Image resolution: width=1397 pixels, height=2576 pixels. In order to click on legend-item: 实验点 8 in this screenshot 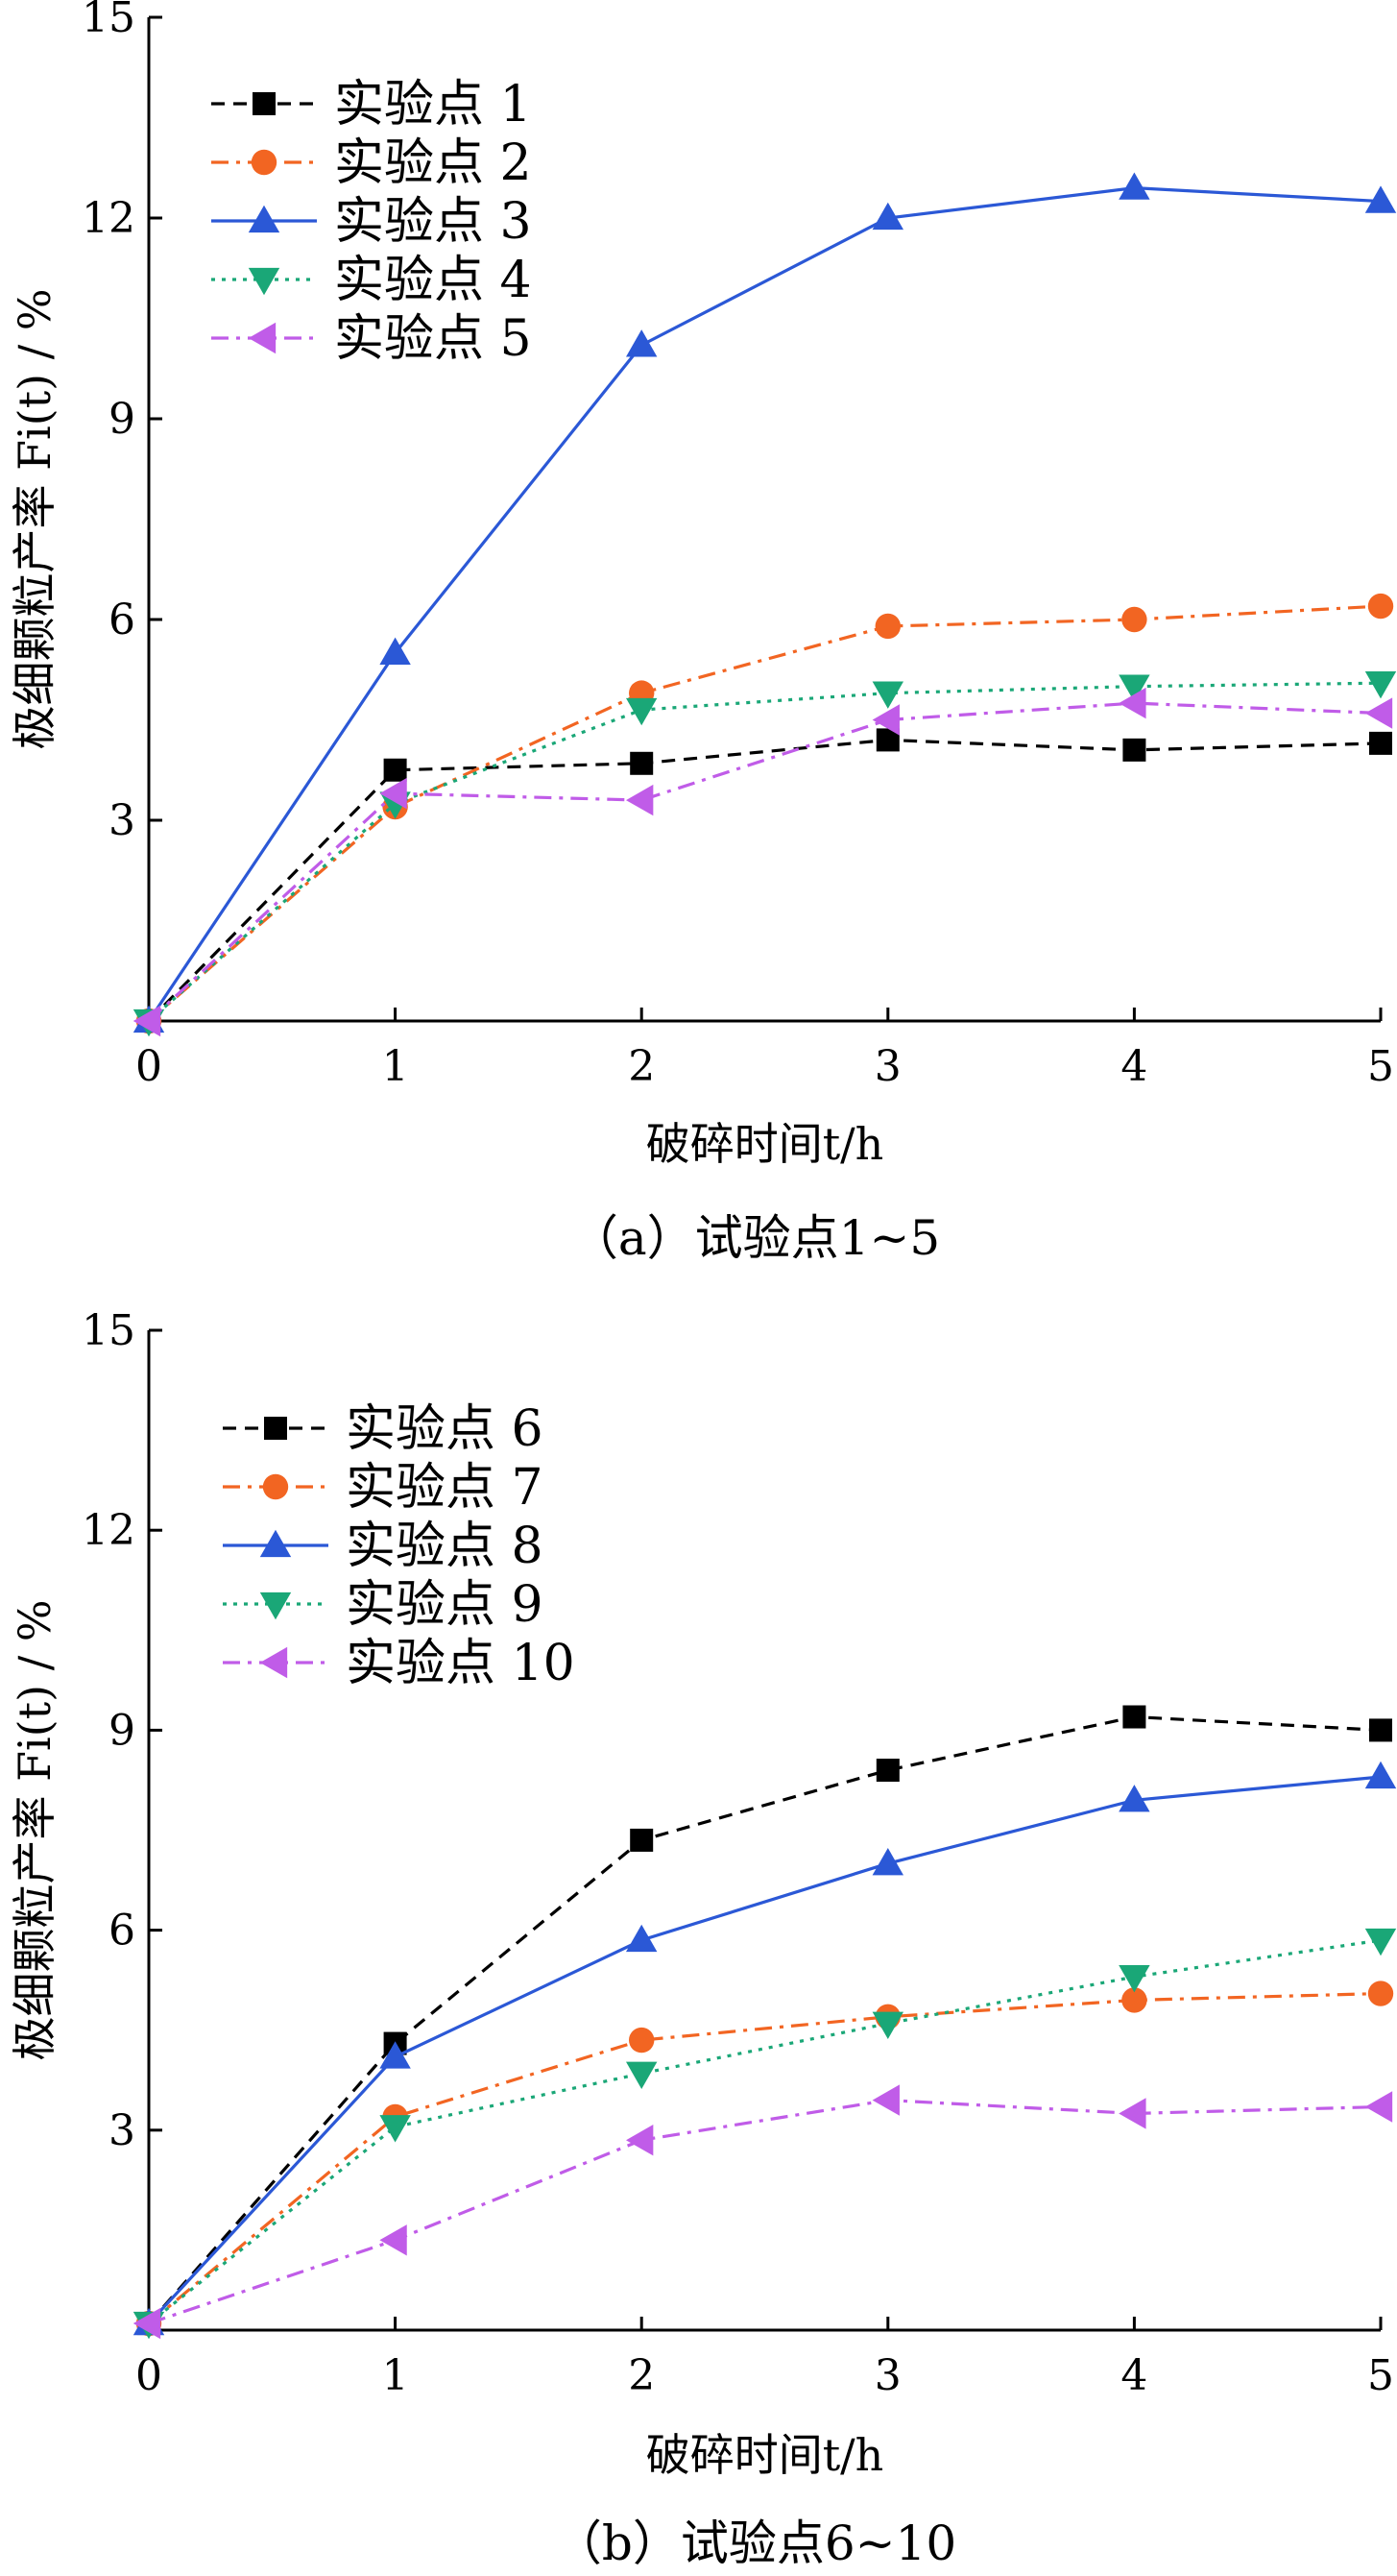, I will do `click(383, 1546)`.